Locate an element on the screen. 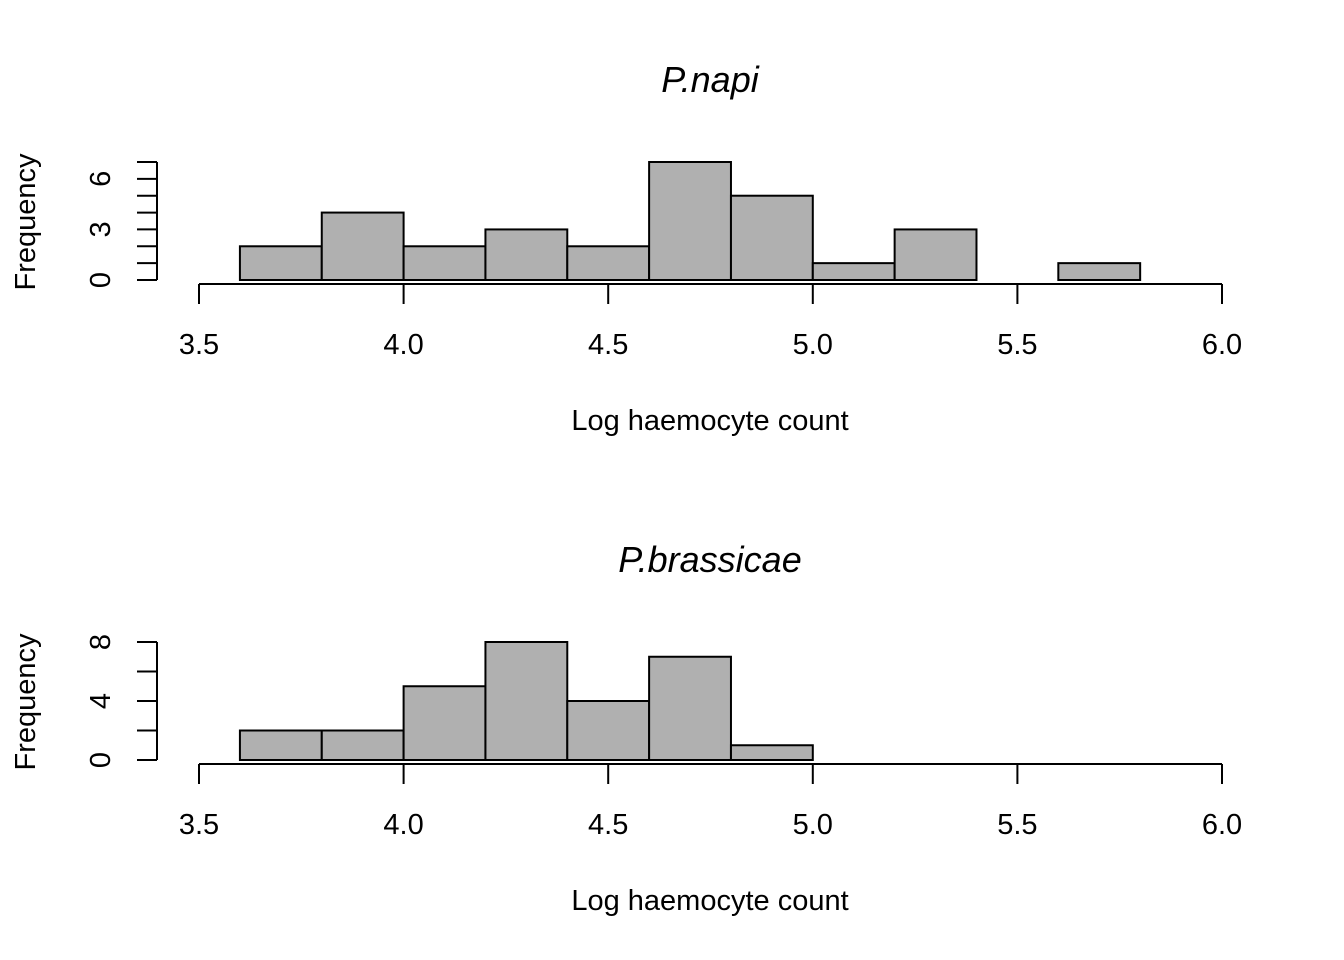  y-tick-label: 8 is located at coordinates (101, 642).